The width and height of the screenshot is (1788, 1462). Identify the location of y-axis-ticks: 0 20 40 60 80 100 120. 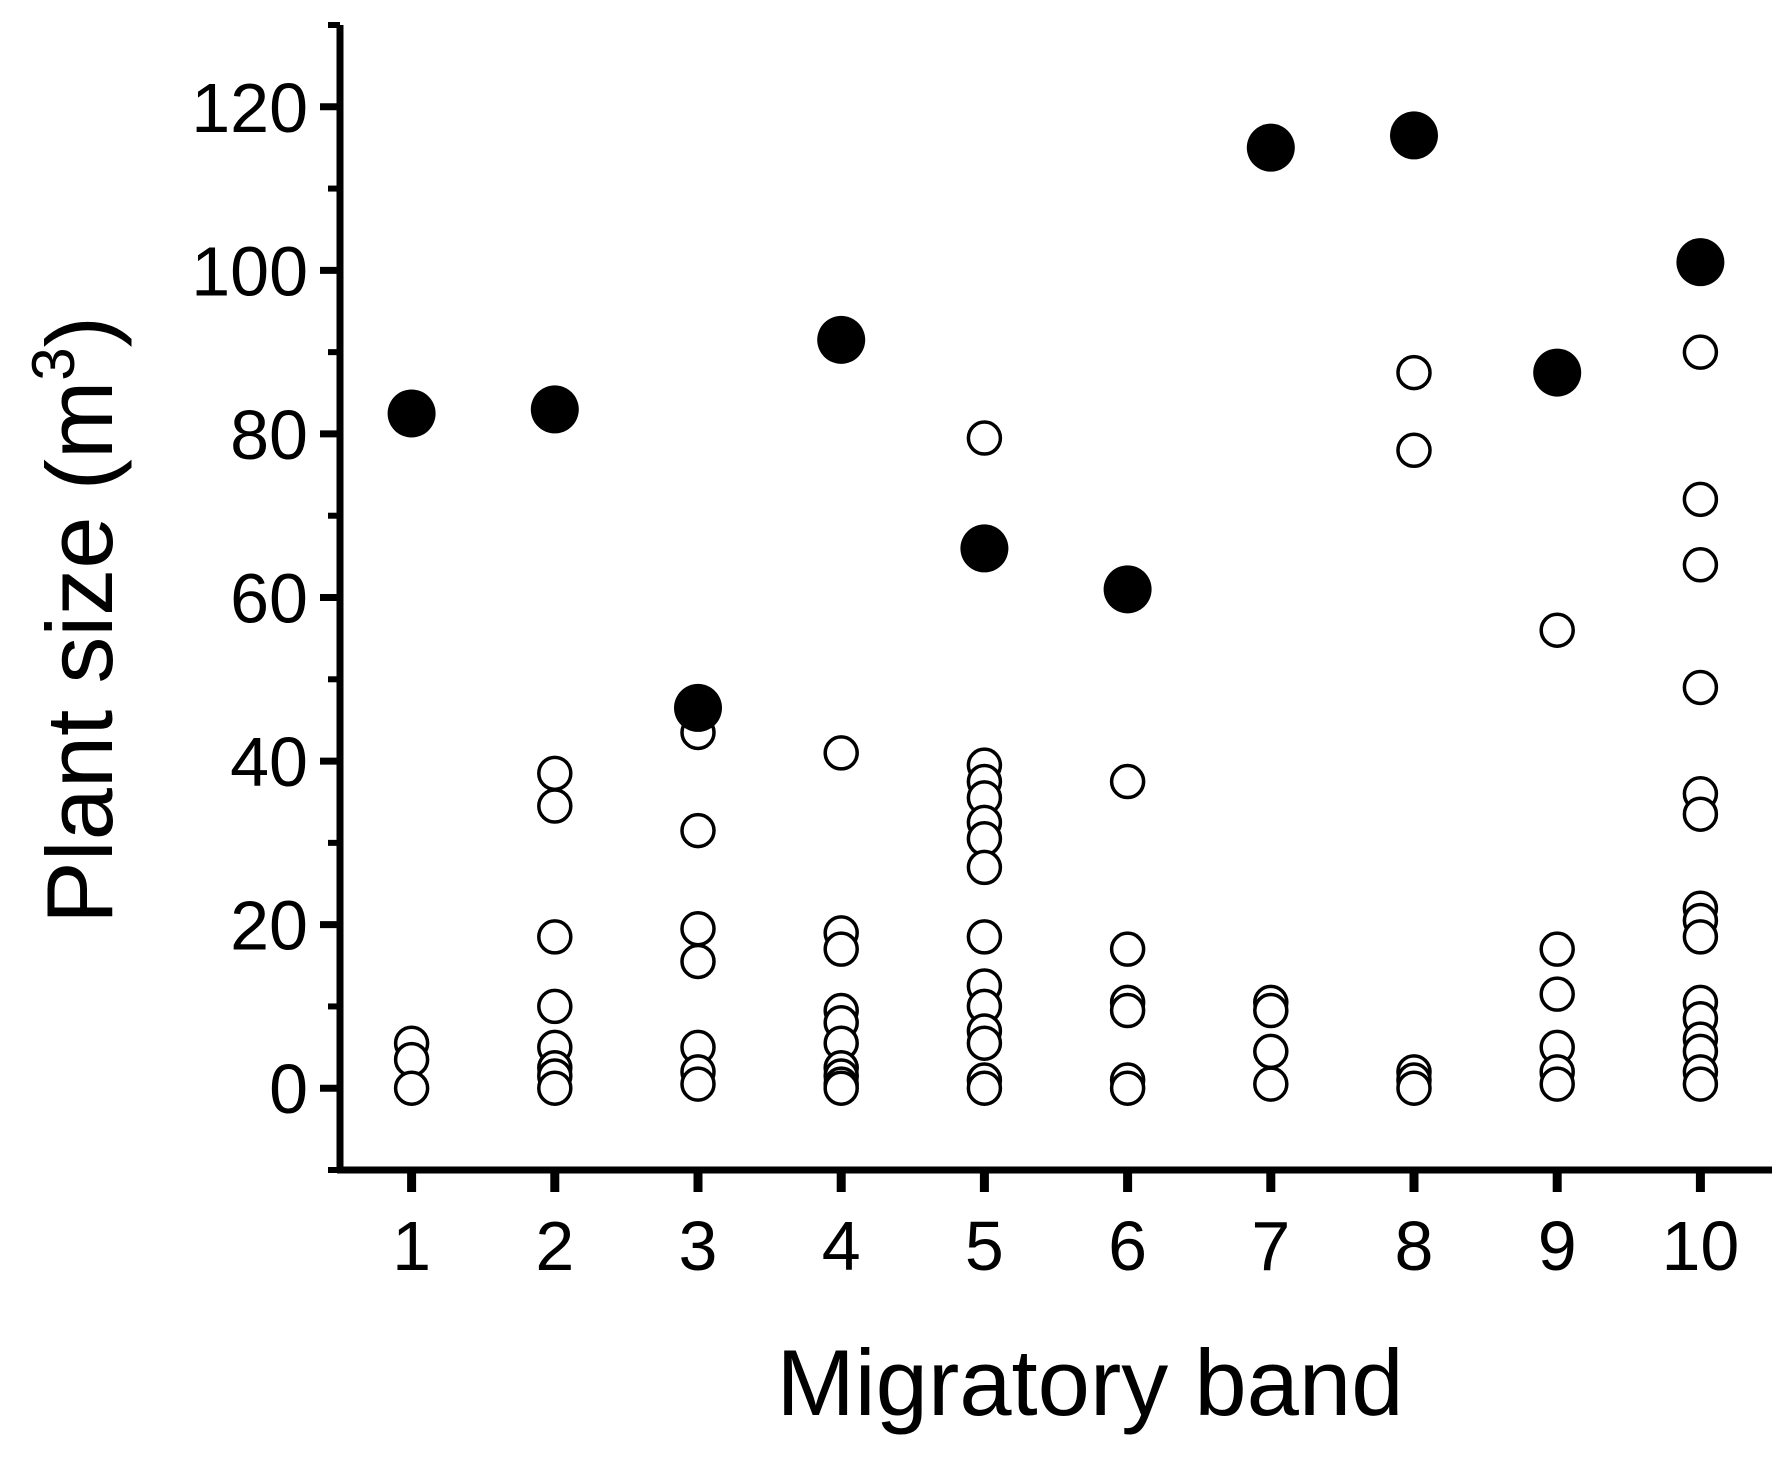
(265, 597).